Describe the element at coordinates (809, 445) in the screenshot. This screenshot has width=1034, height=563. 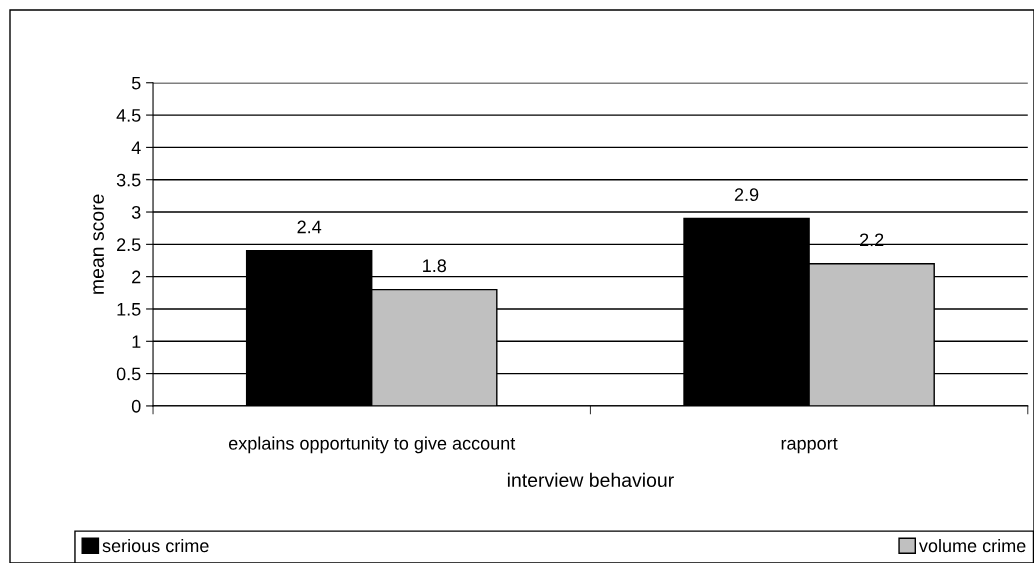
I see `x-tick-label: rapport` at that location.